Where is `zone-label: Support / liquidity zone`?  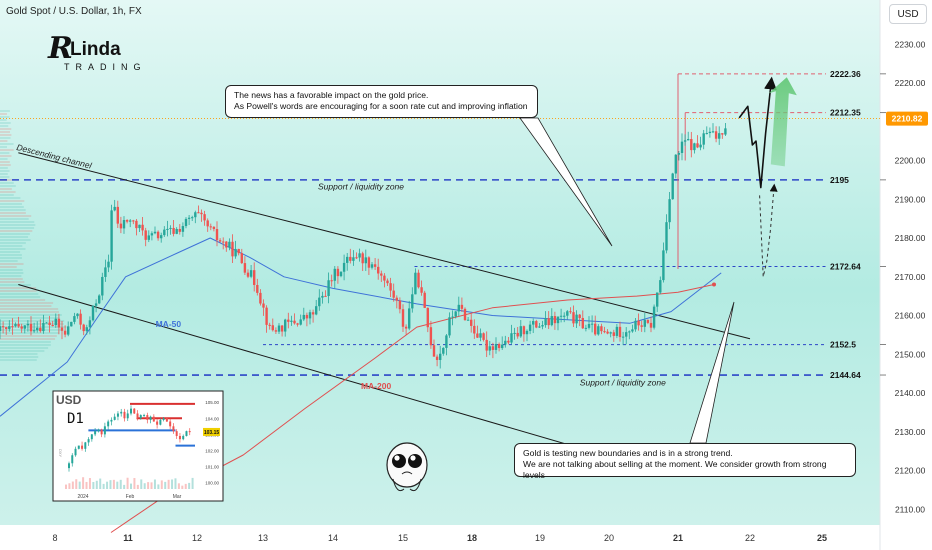
zone-label: Support / liquidity zone is located at coordinates (623, 382).